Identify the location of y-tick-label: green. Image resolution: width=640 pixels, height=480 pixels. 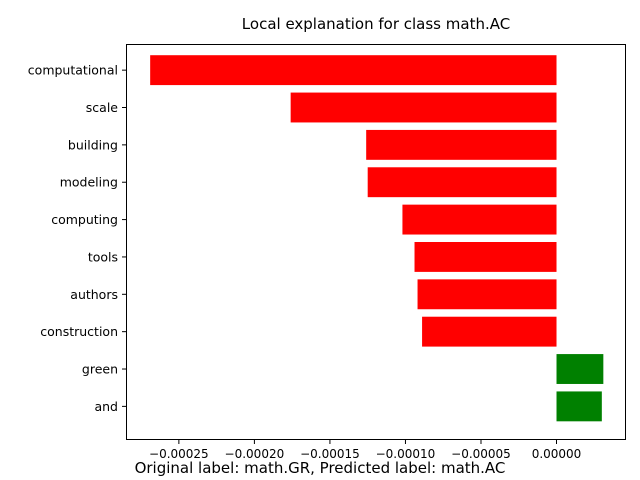
(100, 369).